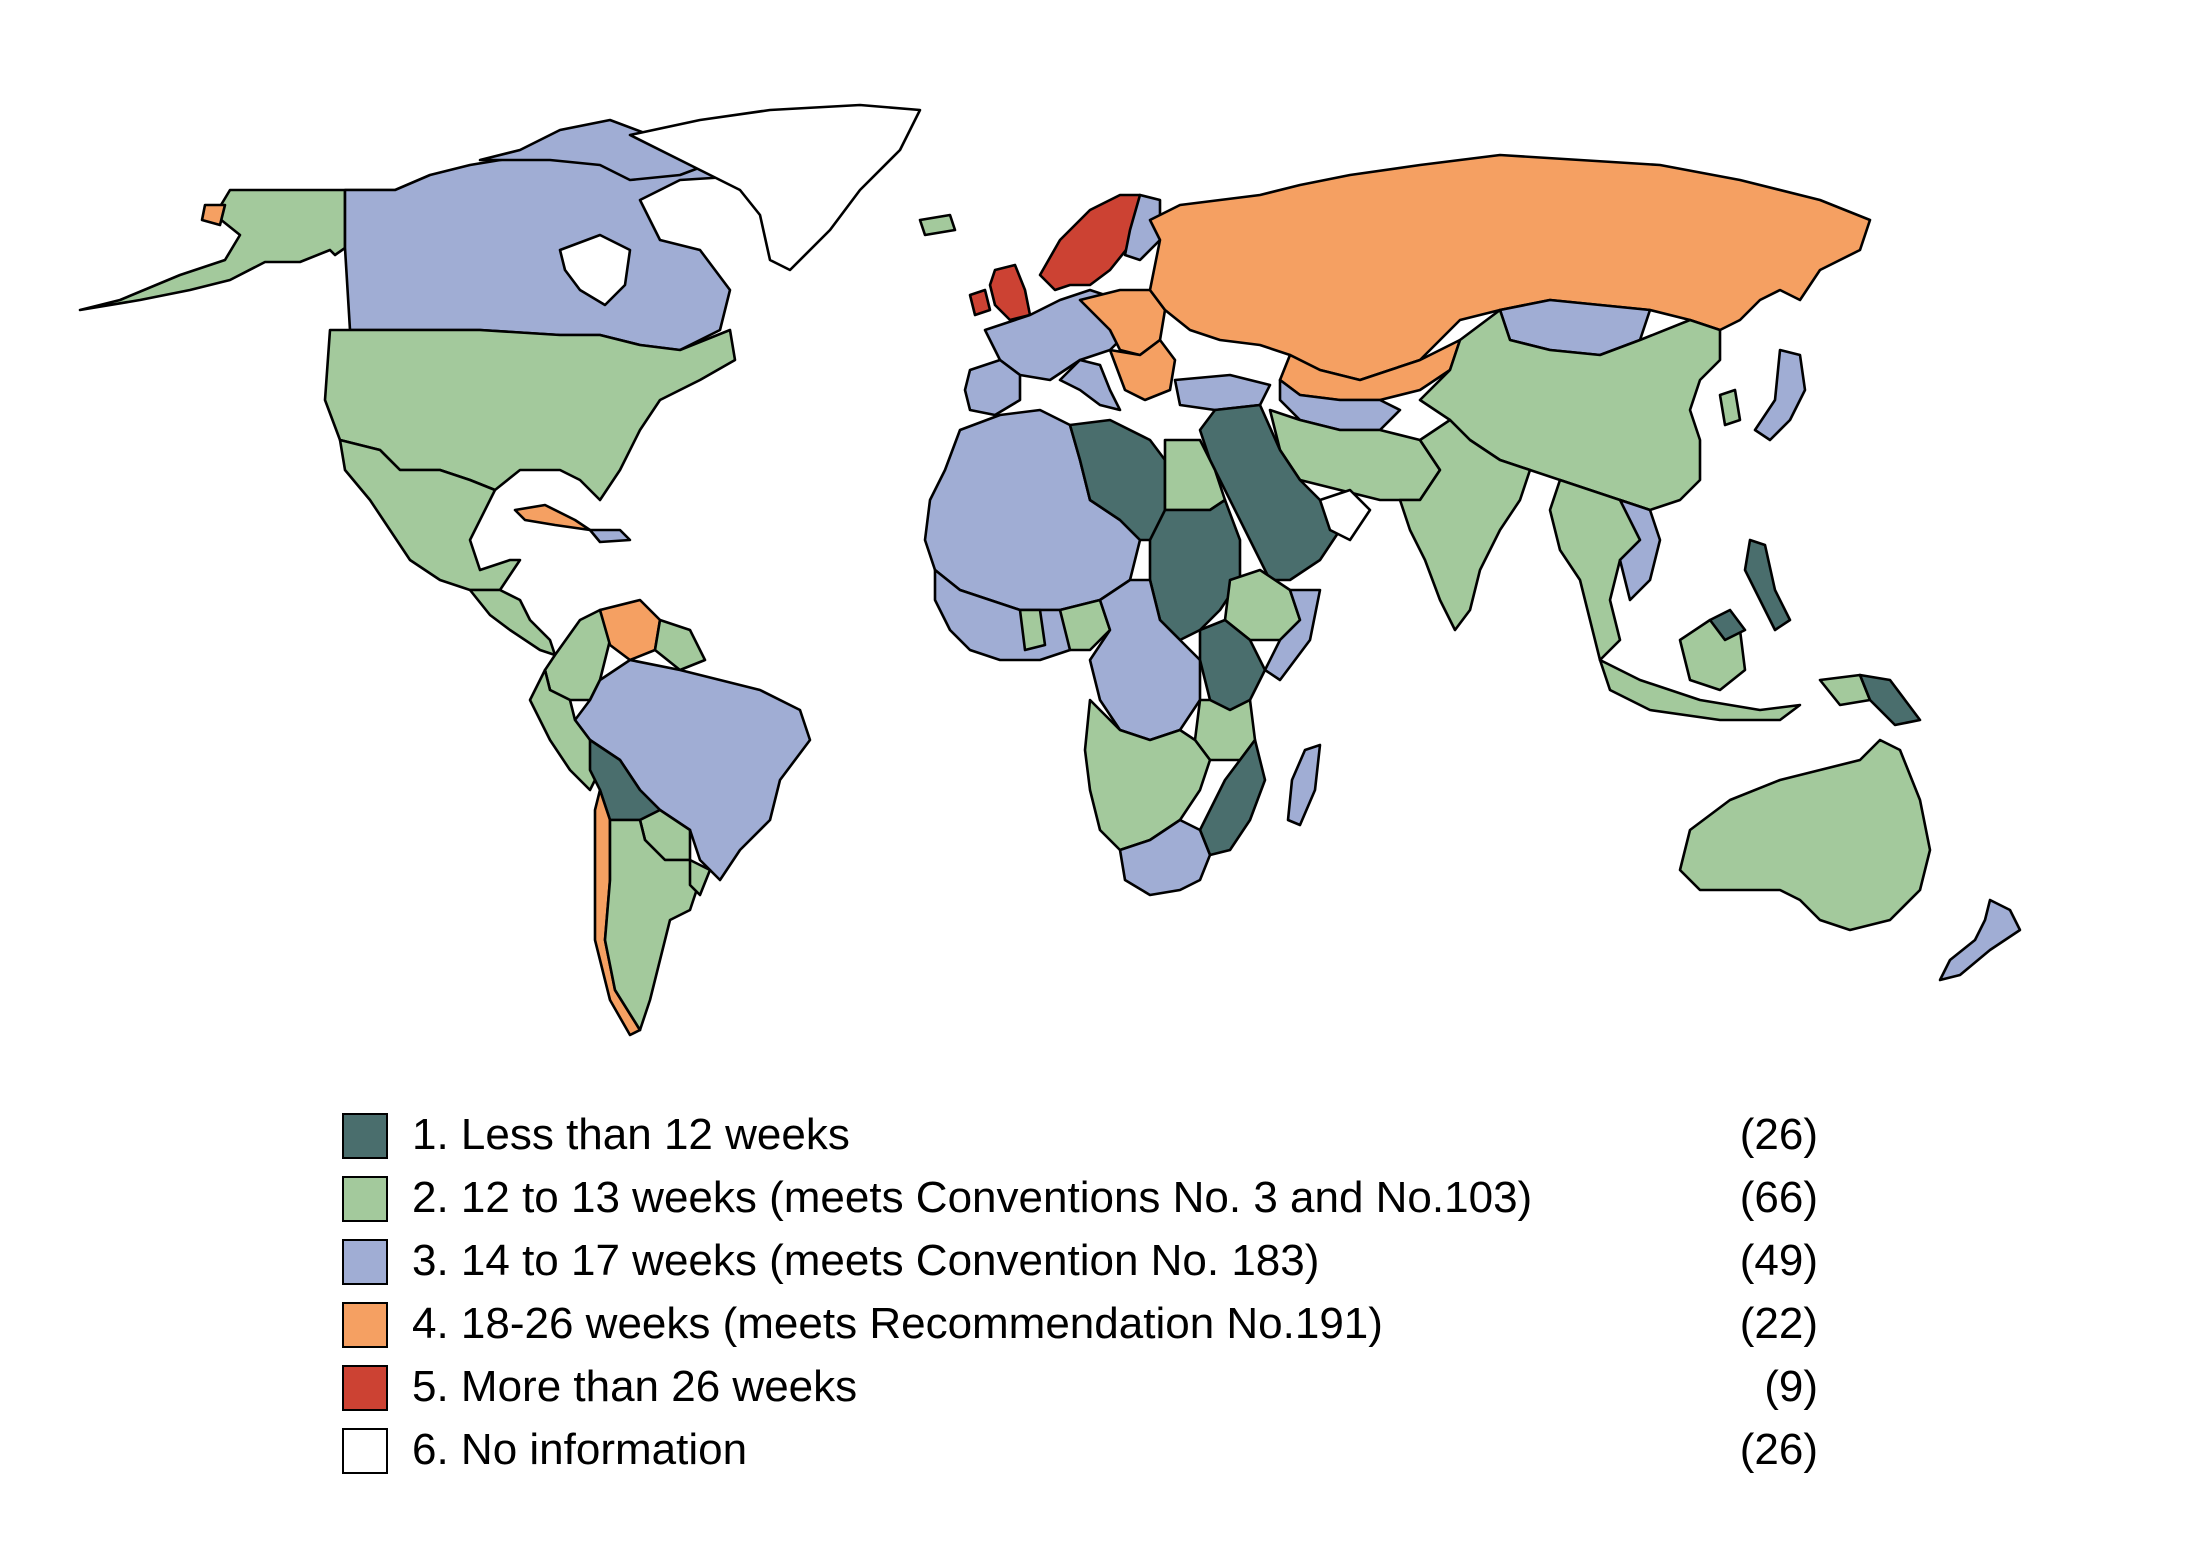 This screenshot has height=1550, width=2198. Describe the element at coordinates (1730, 407) in the screenshot. I see `region-korea` at that location.